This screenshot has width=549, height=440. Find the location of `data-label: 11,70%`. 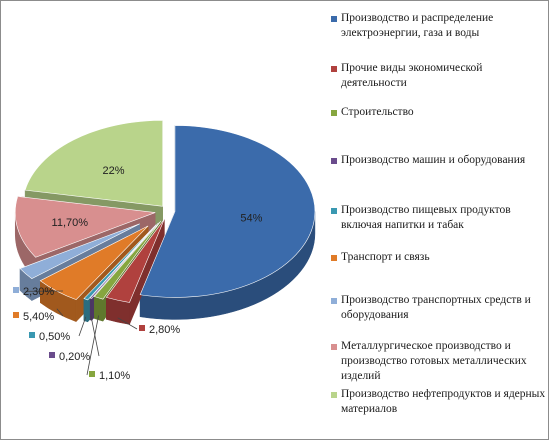

data-label: 11,70% is located at coordinates (70, 223).